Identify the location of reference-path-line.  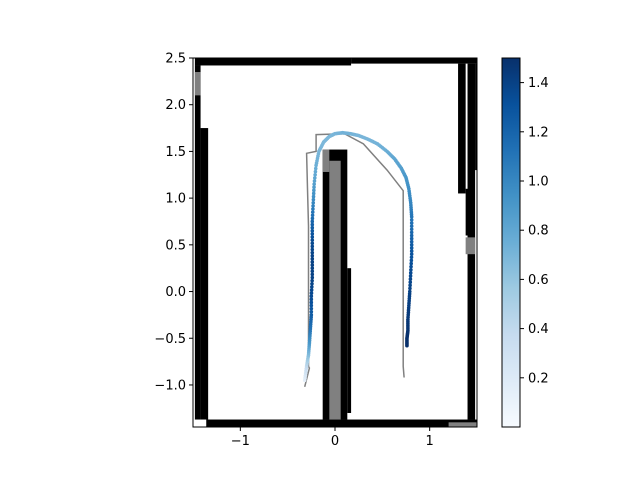
(354, 259).